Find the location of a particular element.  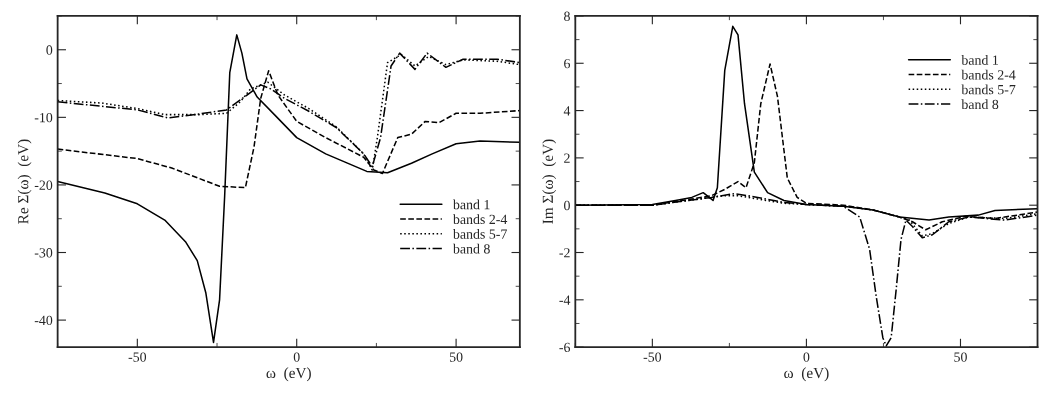

y-tick-label: 8 is located at coordinates (567, 16).